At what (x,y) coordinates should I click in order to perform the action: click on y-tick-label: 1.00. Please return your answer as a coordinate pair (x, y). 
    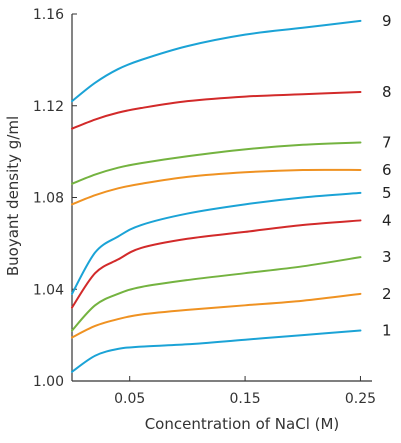
    Looking at the image, I should click on (48, 382).